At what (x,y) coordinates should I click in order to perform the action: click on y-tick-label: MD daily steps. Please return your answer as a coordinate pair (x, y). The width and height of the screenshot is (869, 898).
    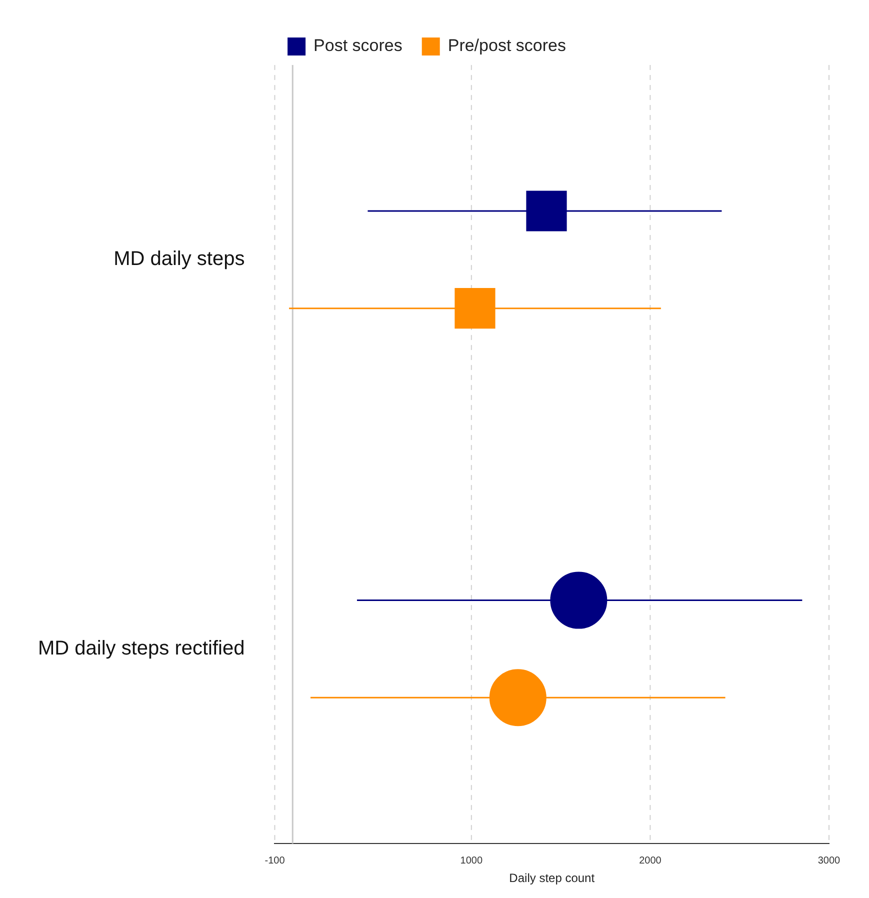
    Looking at the image, I should click on (179, 259).